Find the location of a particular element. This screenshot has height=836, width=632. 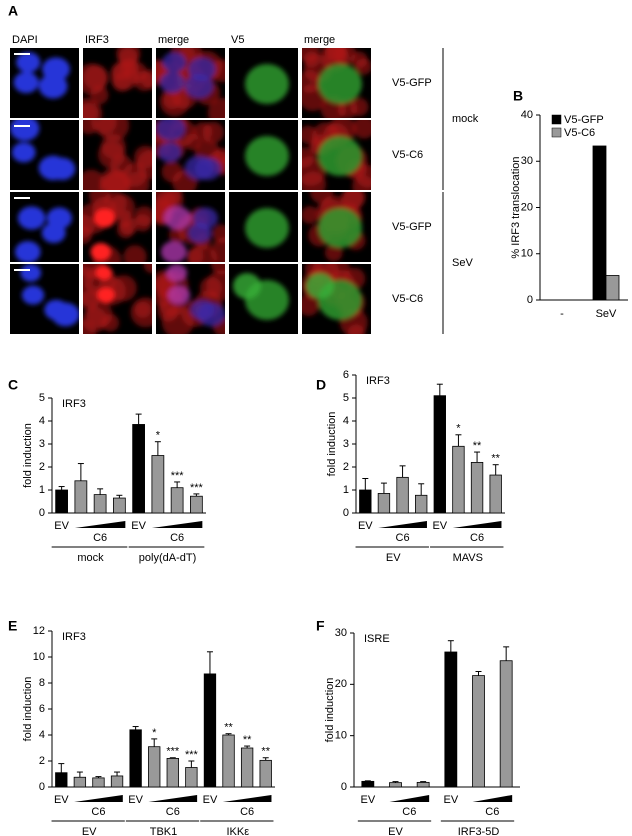

legend-label: V5-C6 is located at coordinates (579, 133).